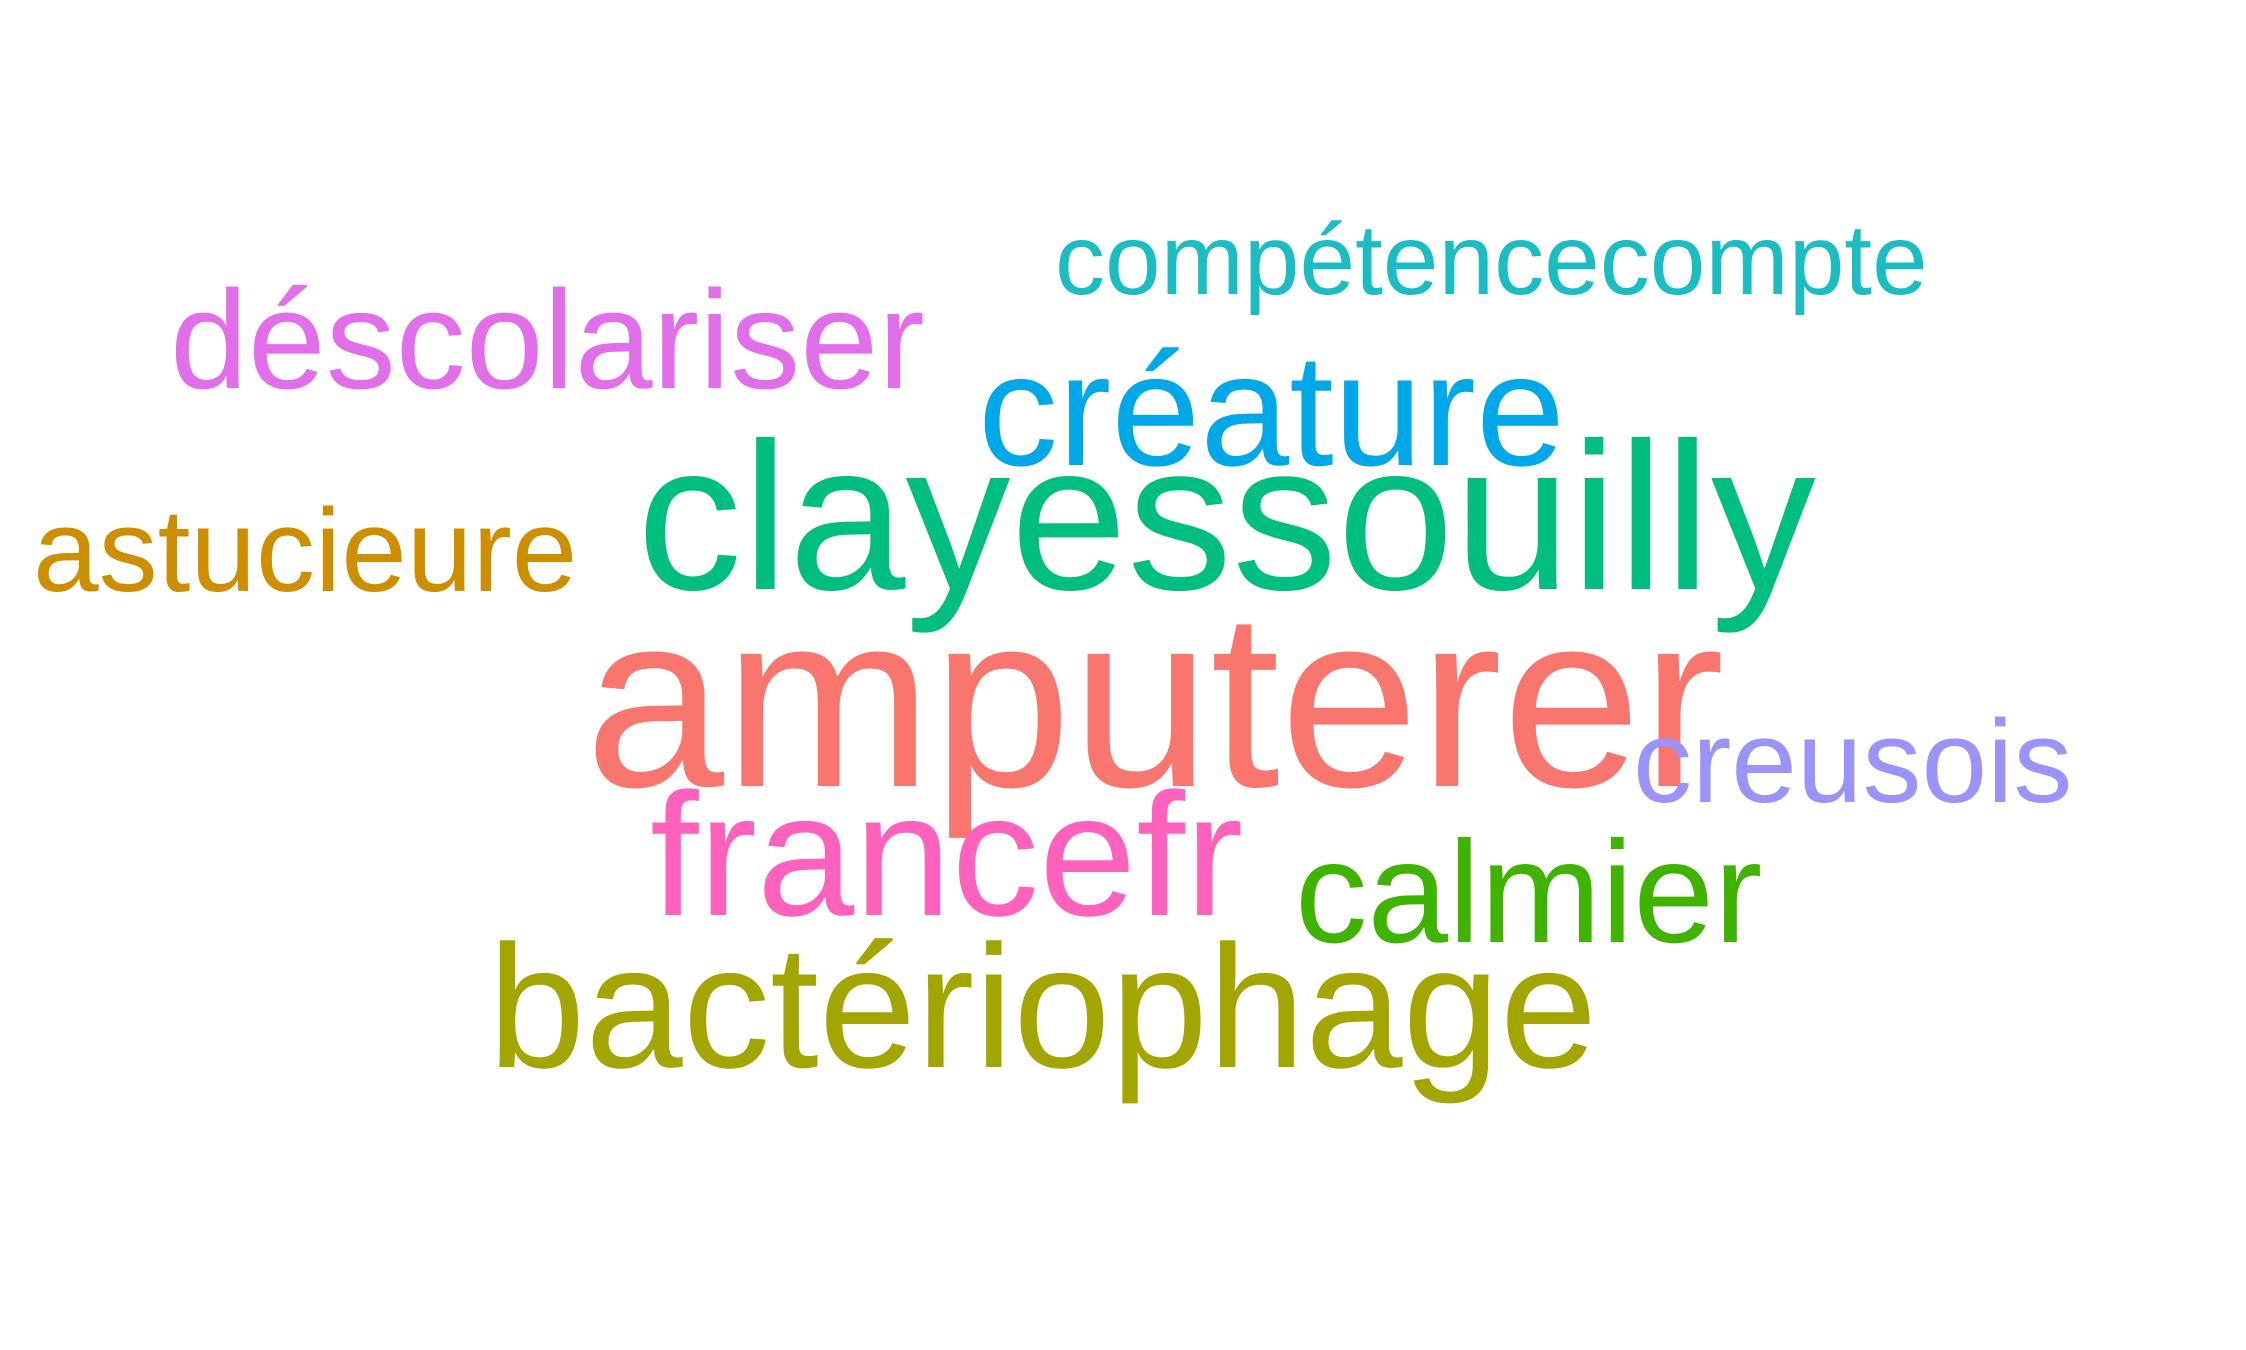 This screenshot has height=1350, width=2246. I want to click on word-competencecompte: compétencecompte, so click(1491, 260).